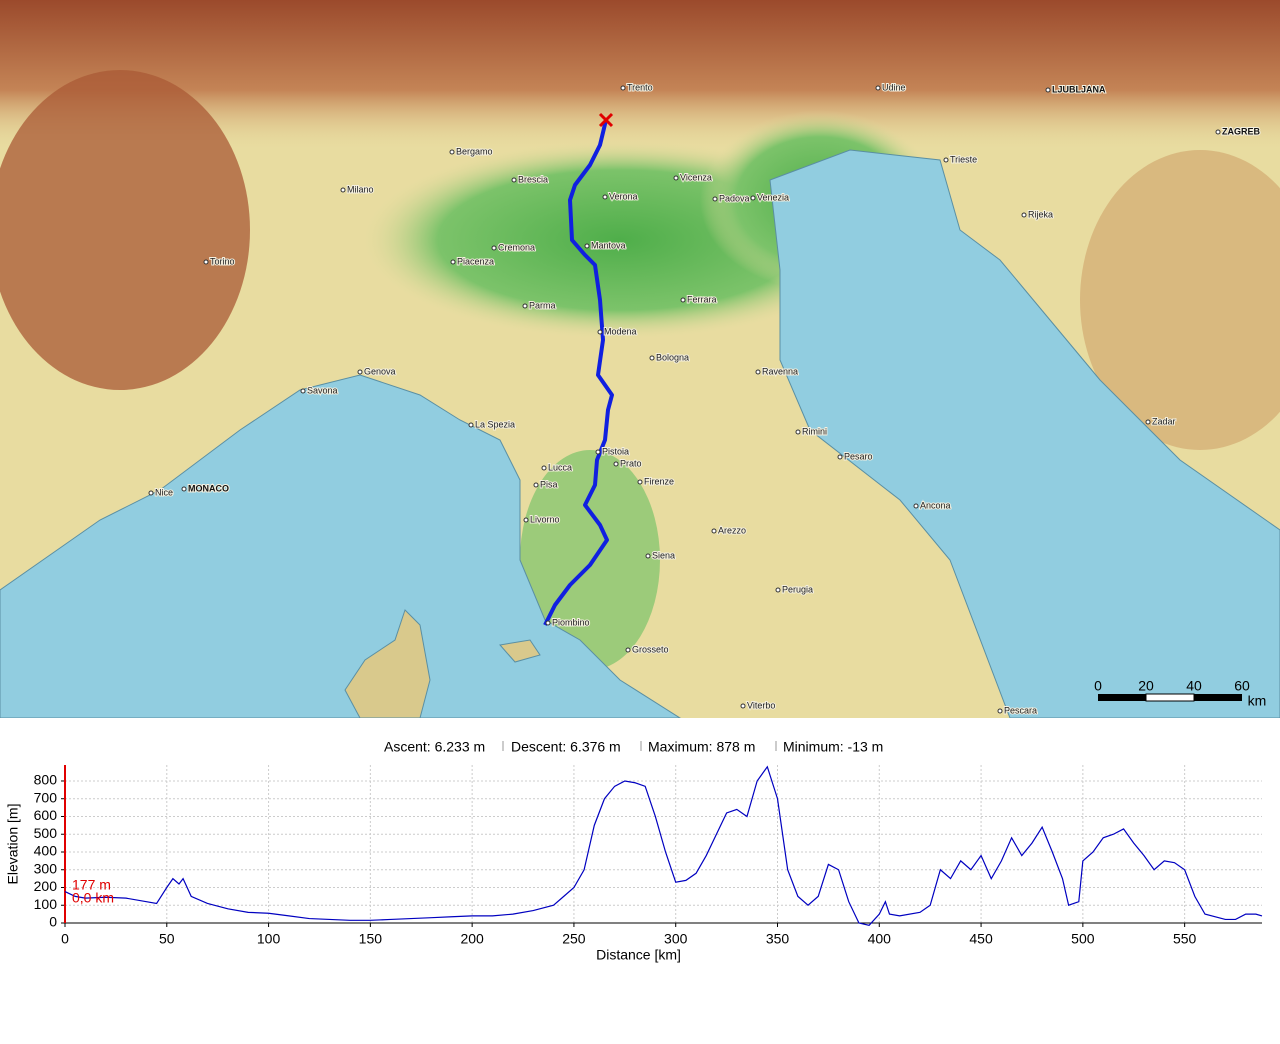 This screenshot has width=1280, height=1044. I want to click on city-label: Vicenza, so click(696, 177).